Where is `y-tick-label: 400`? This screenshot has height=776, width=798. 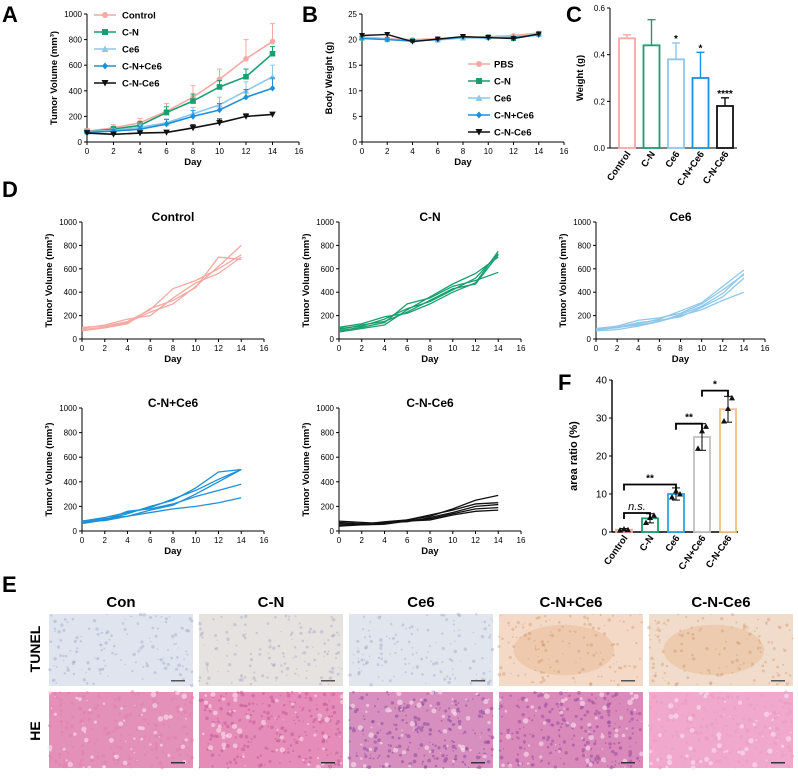
y-tick-label: 400 is located at coordinates (71, 292).